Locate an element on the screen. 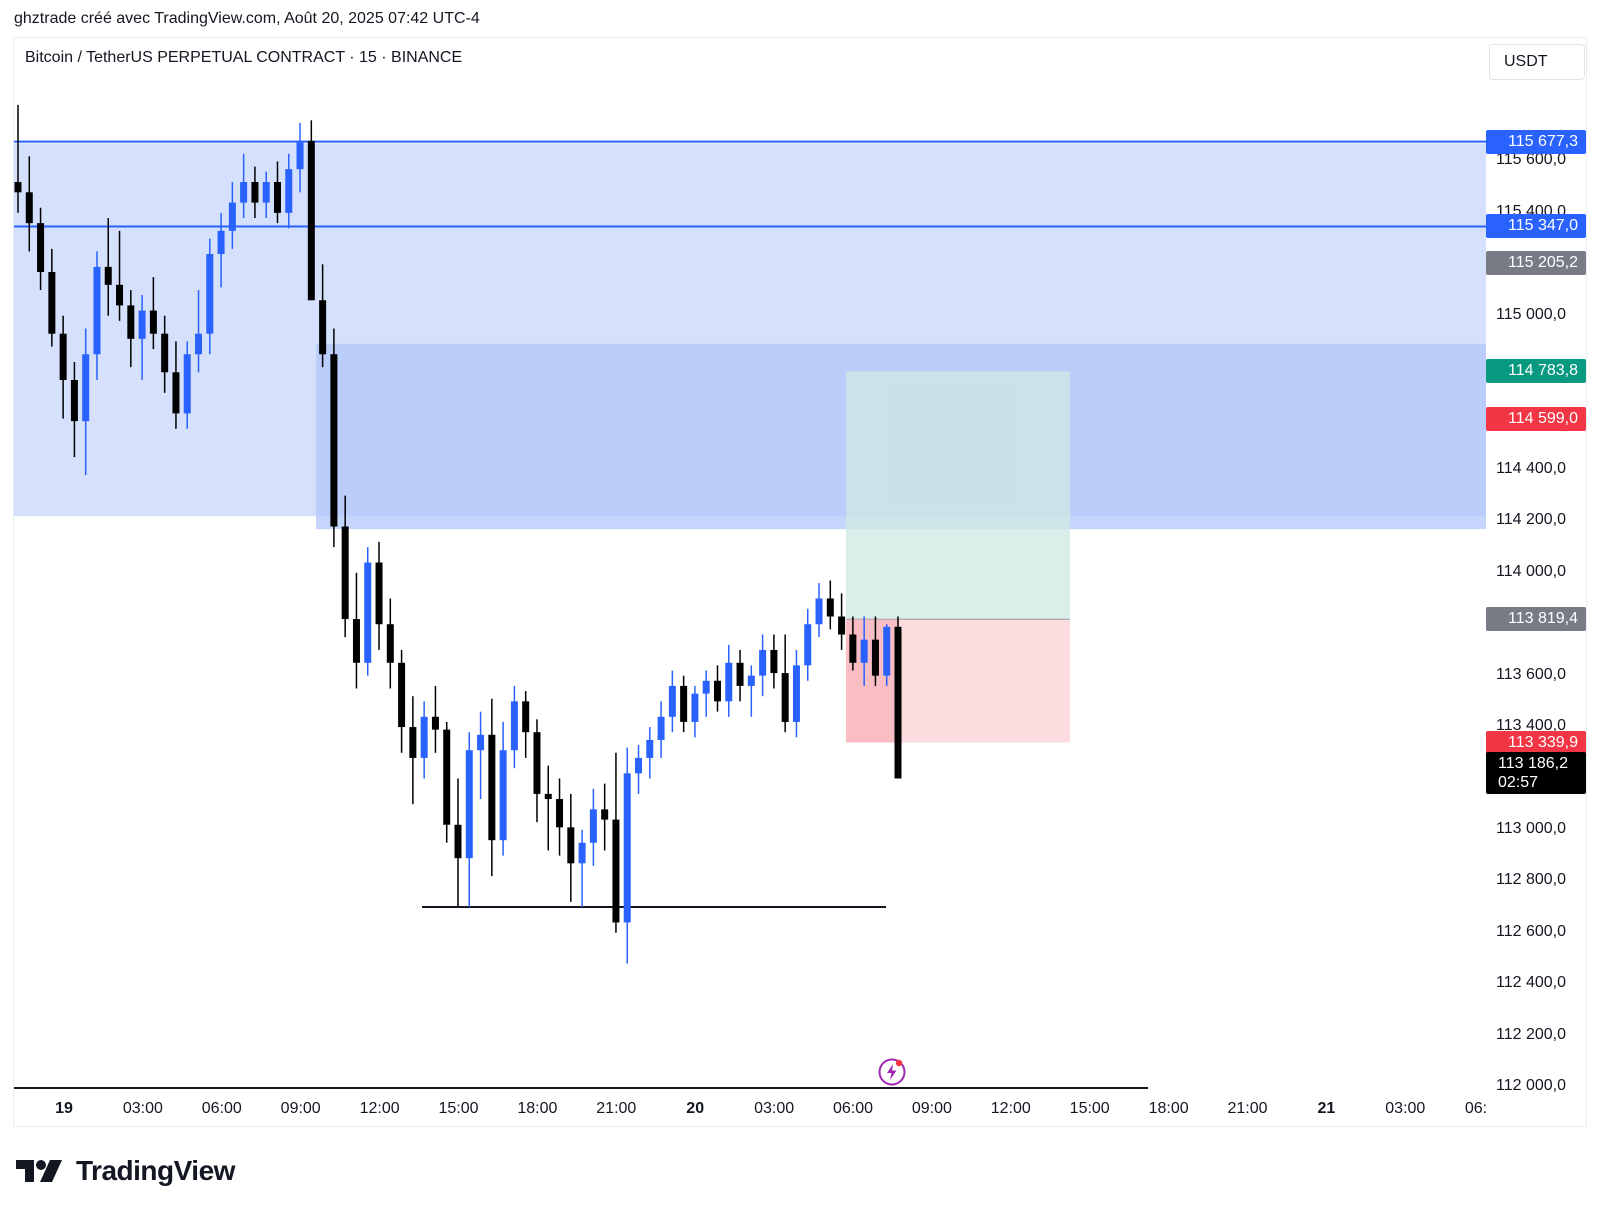  price-axis-label: 112 600,0 is located at coordinates (1531, 931).